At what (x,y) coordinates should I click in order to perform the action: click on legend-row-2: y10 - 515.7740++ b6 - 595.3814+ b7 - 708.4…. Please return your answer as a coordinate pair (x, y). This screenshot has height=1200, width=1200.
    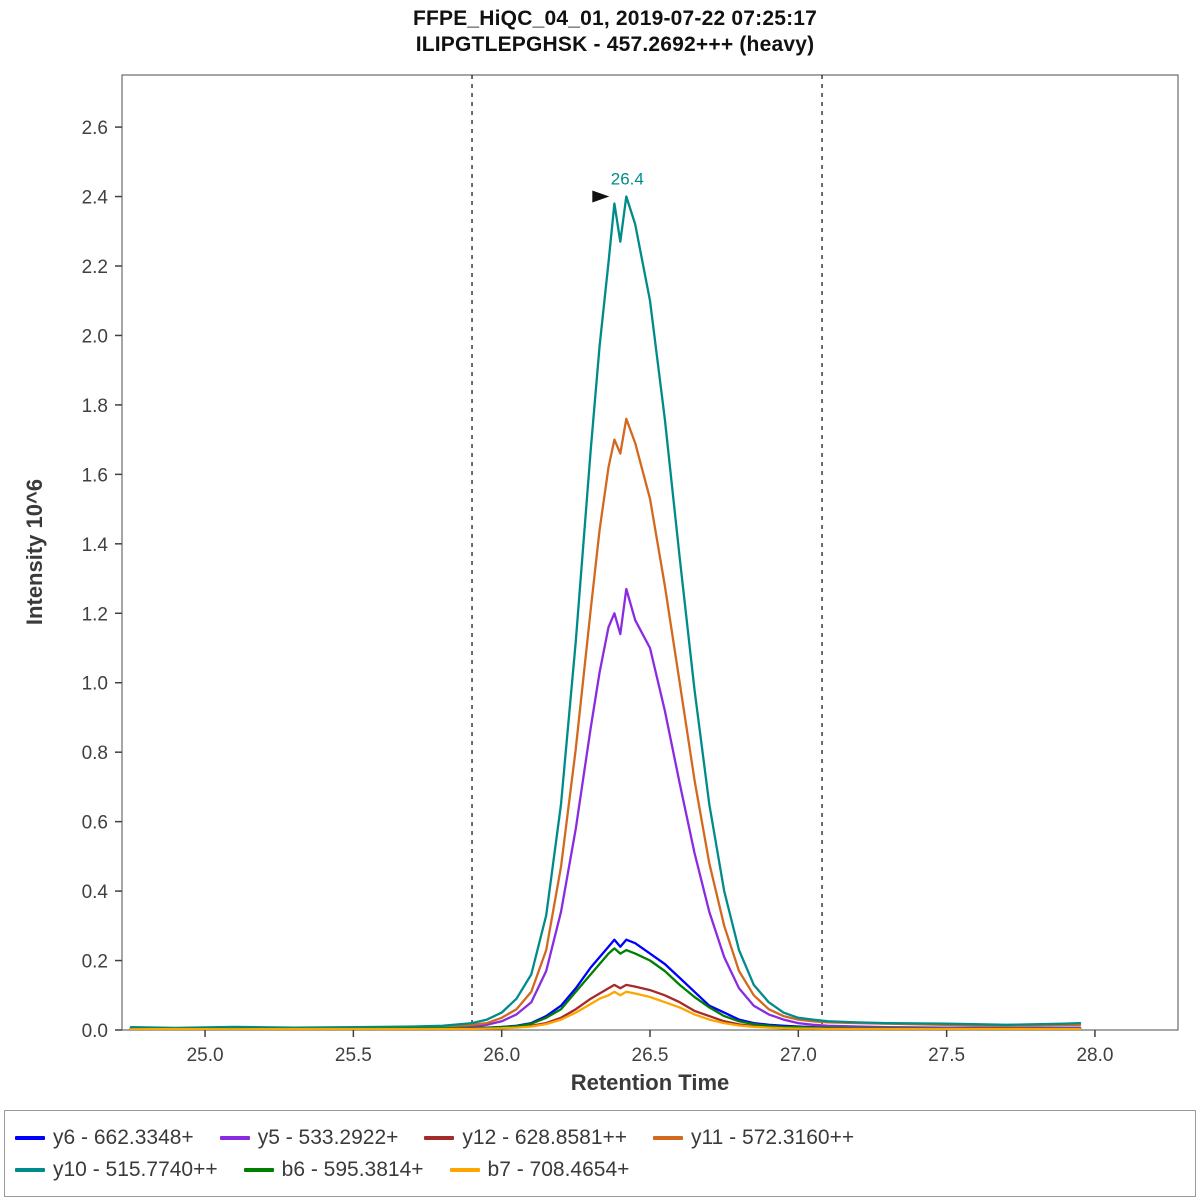
    Looking at the image, I should click on (600, 1170).